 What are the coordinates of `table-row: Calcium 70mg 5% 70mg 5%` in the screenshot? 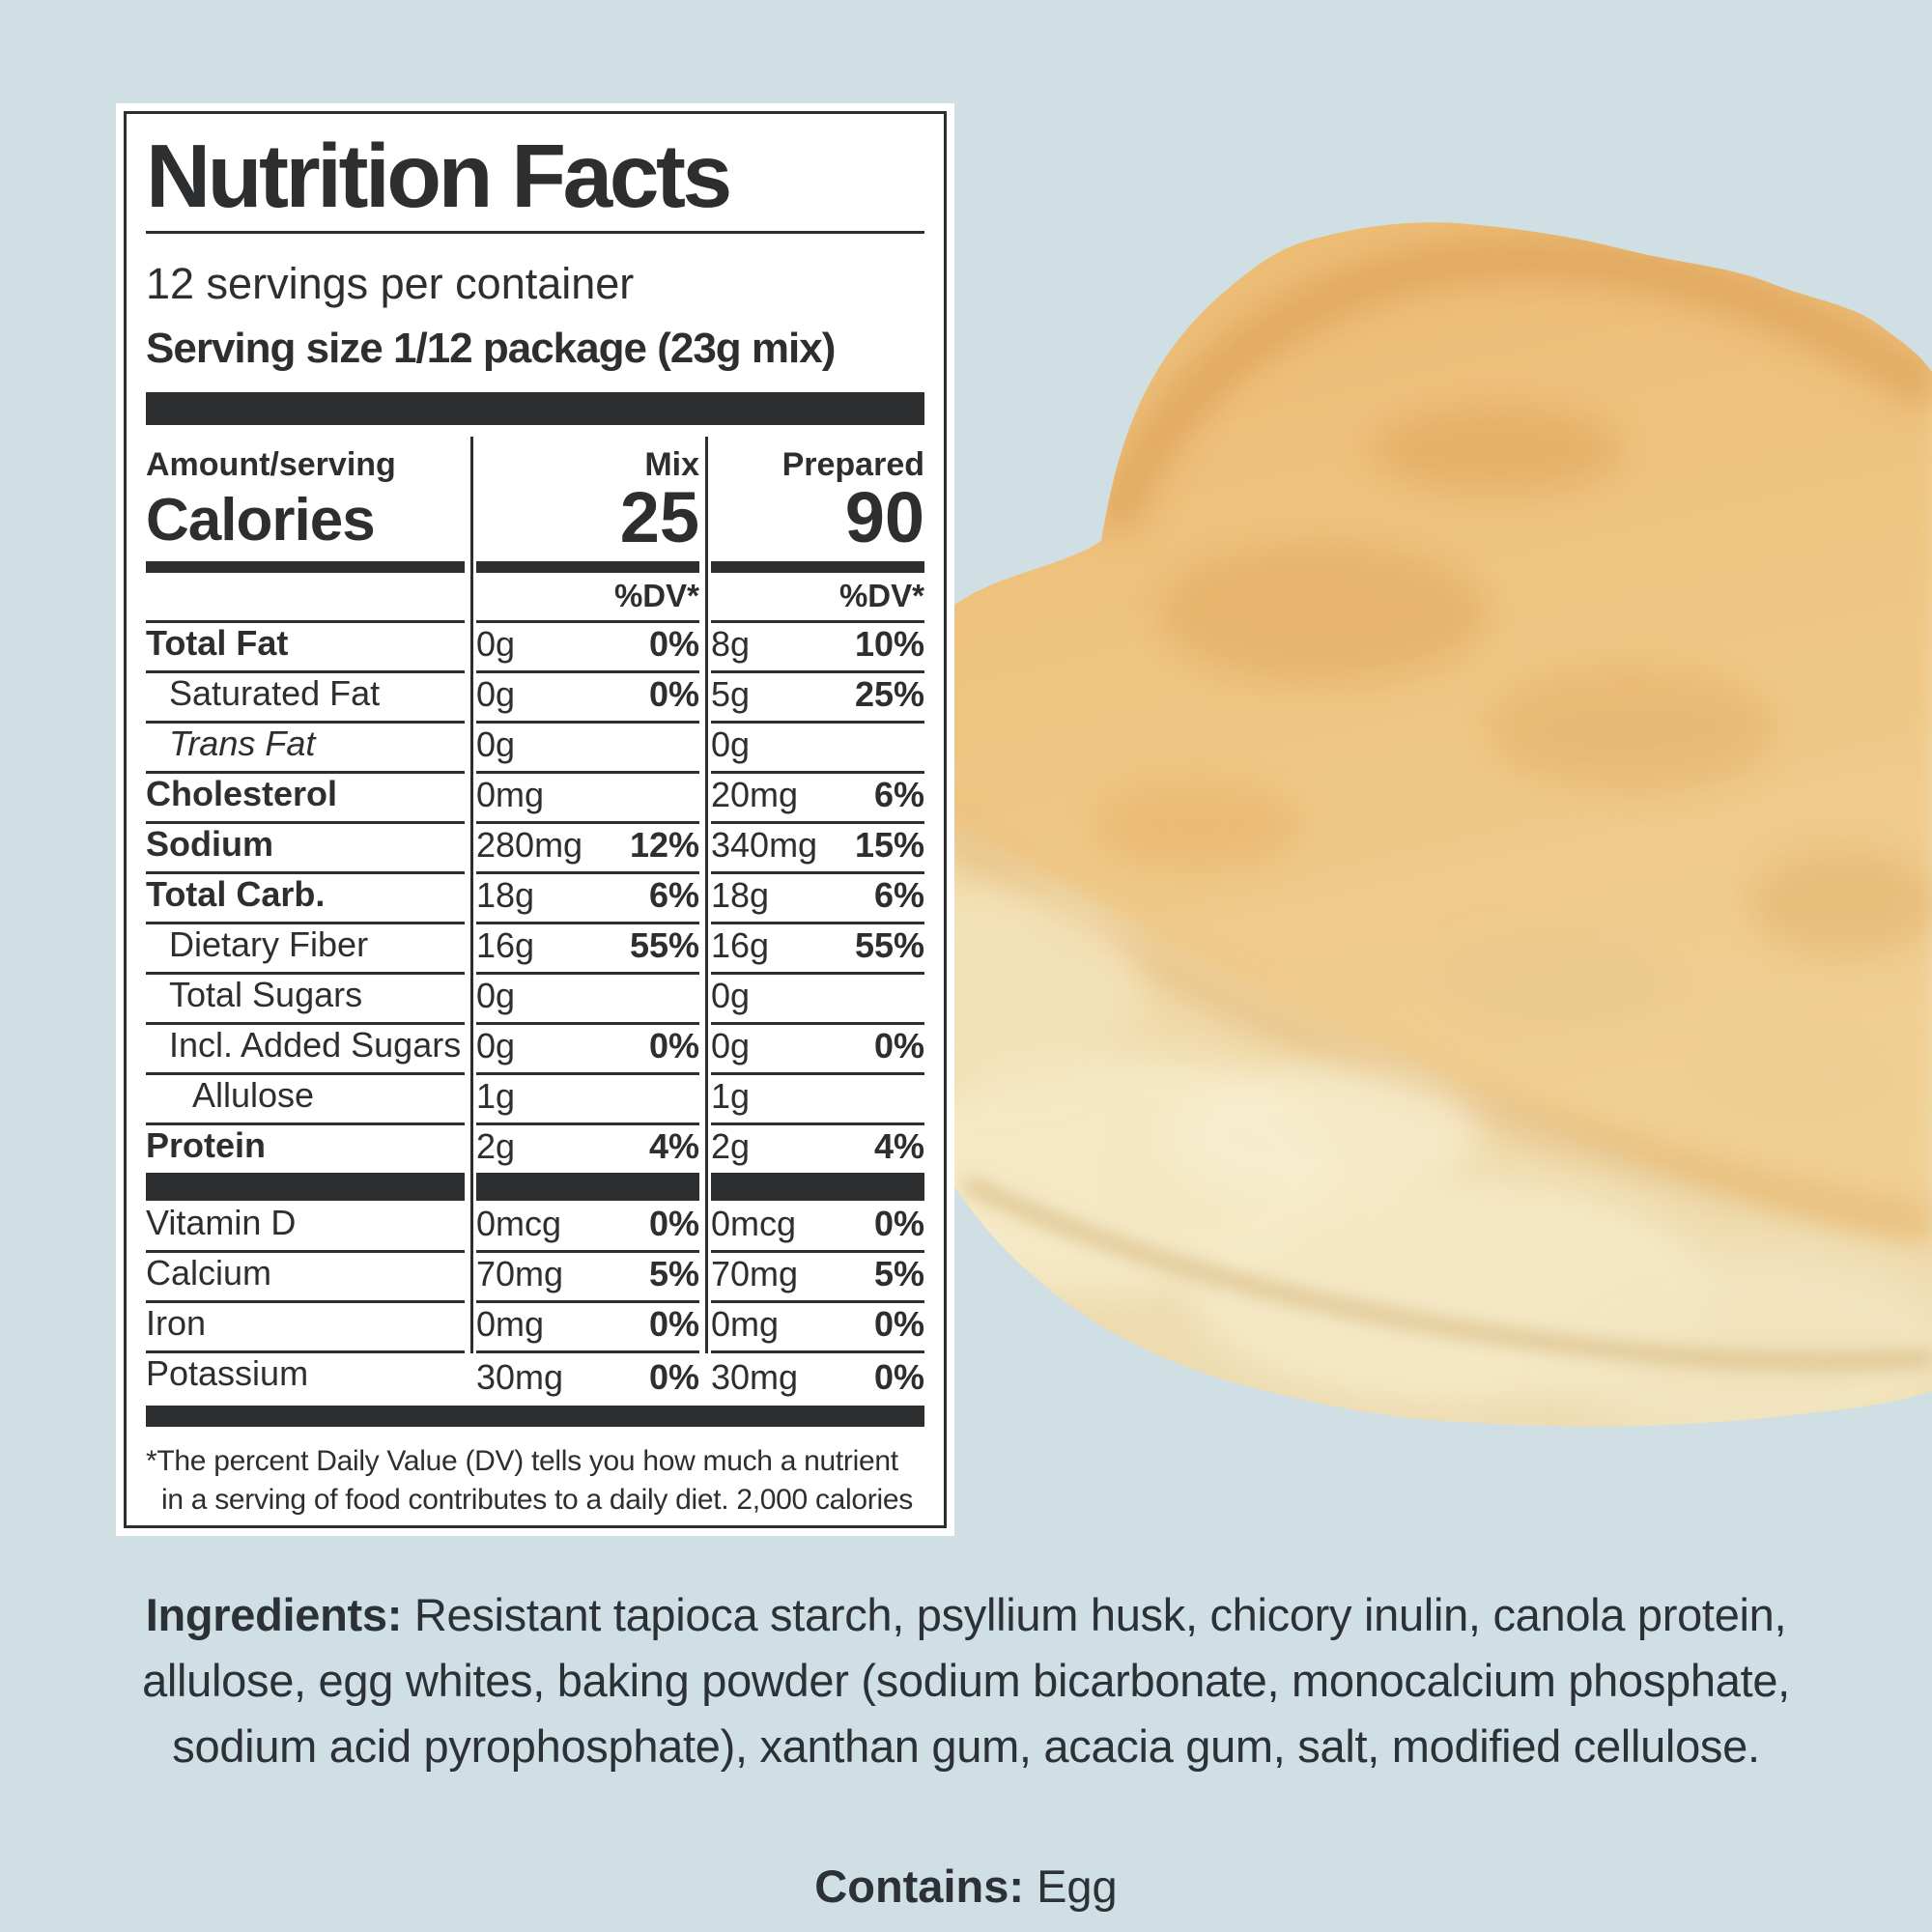 It's located at (535, 1278).